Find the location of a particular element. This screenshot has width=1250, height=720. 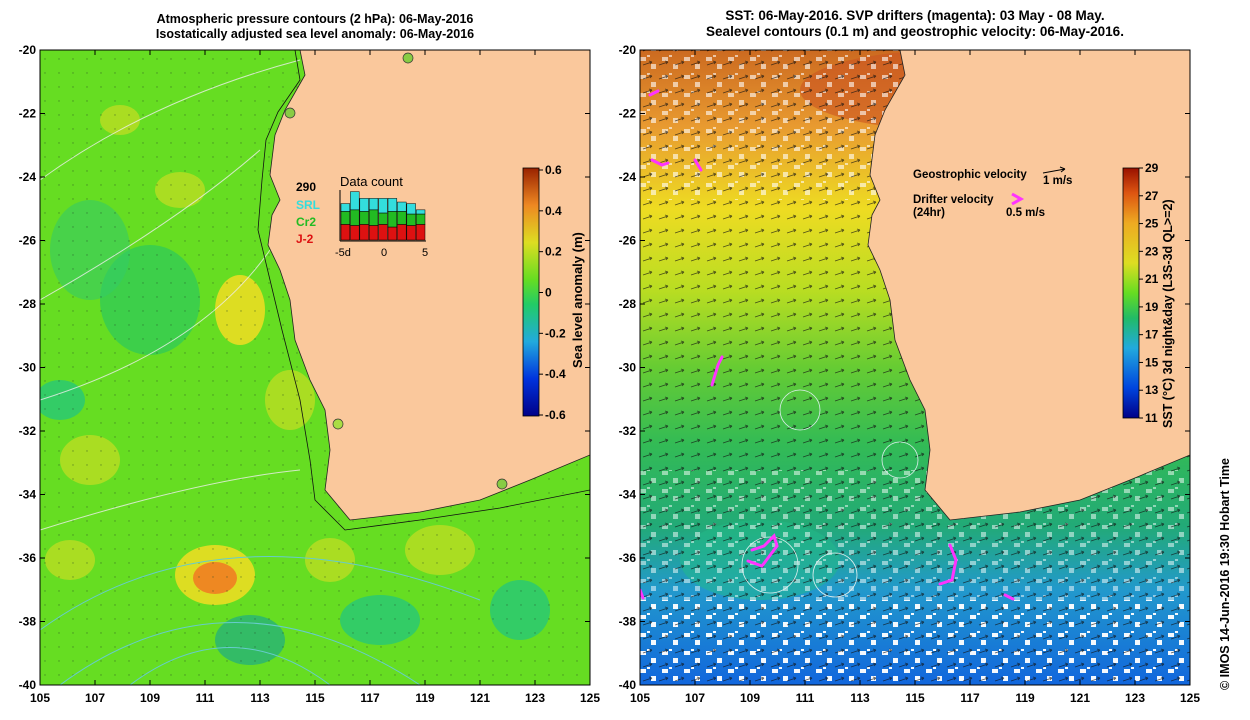

right-lon-tick: 123 is located at coordinates (1135, 698).